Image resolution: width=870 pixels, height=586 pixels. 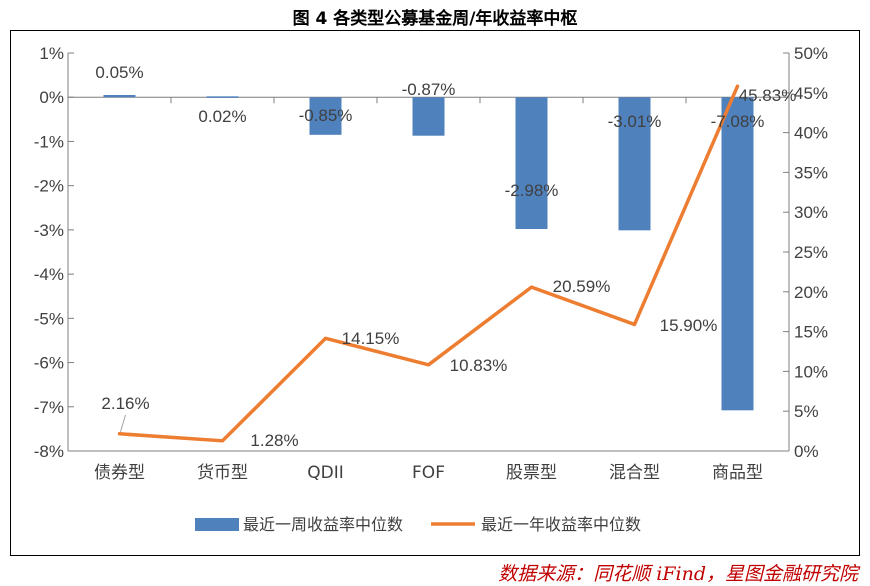 I want to click on left-axis-tick-label: -7%, so click(x=49, y=407).